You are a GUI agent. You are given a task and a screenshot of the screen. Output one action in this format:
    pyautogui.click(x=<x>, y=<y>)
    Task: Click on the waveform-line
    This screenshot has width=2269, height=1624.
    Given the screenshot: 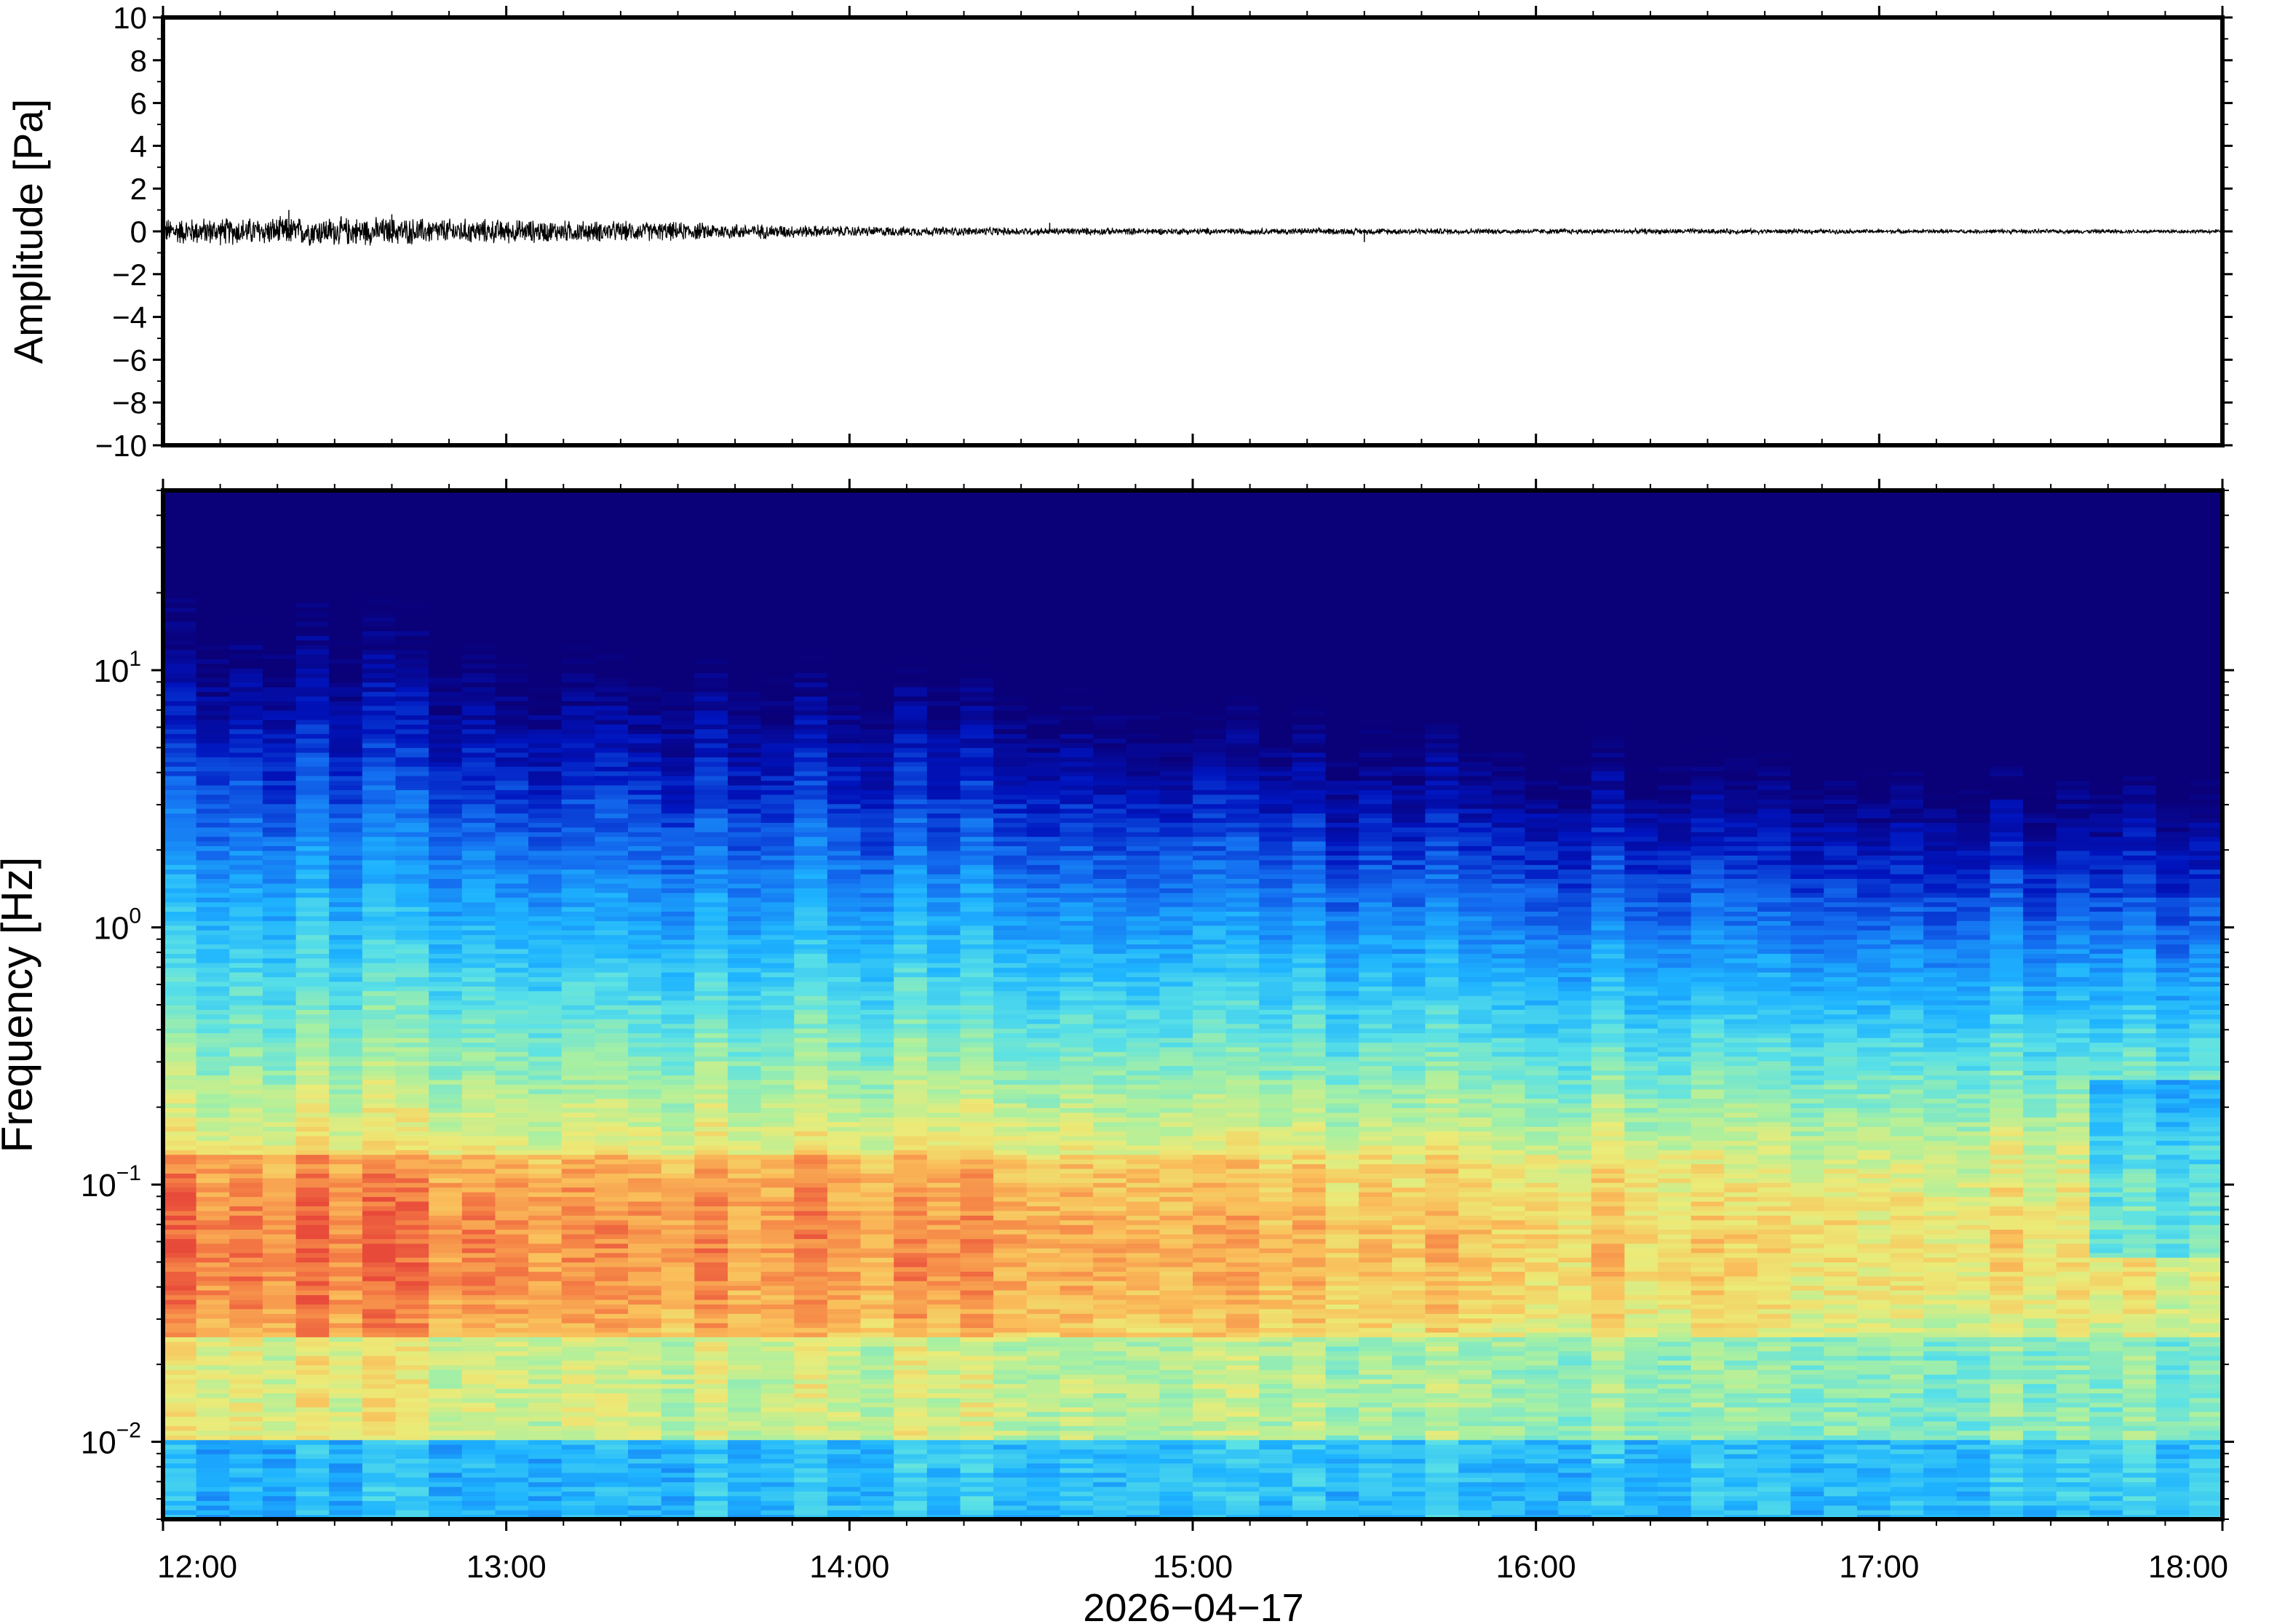 What is the action you would take?
    pyautogui.click(x=1192, y=230)
    